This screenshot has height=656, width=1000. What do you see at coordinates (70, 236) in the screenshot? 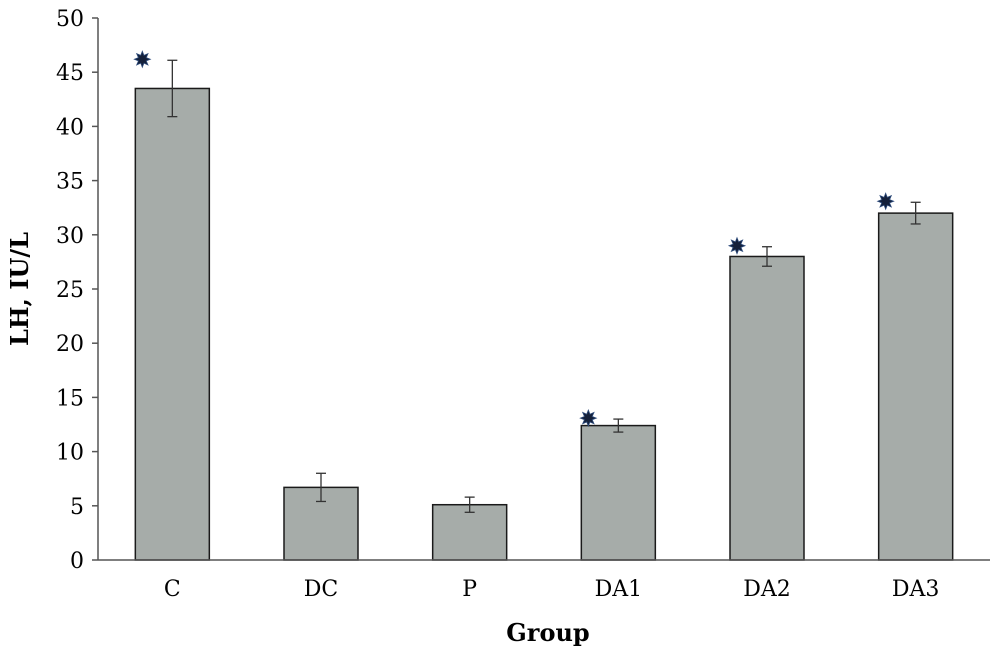
I see `y-tick-label: 30` at bounding box center [70, 236].